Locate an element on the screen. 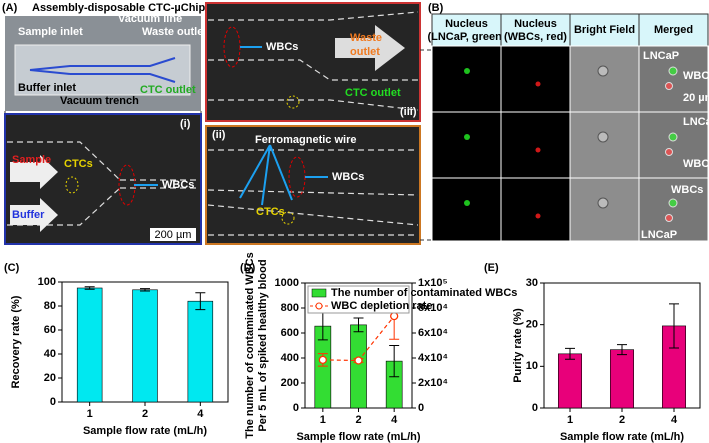  photo-title: Assembly-disposable CTC-µChip is located at coordinates (118, 8).